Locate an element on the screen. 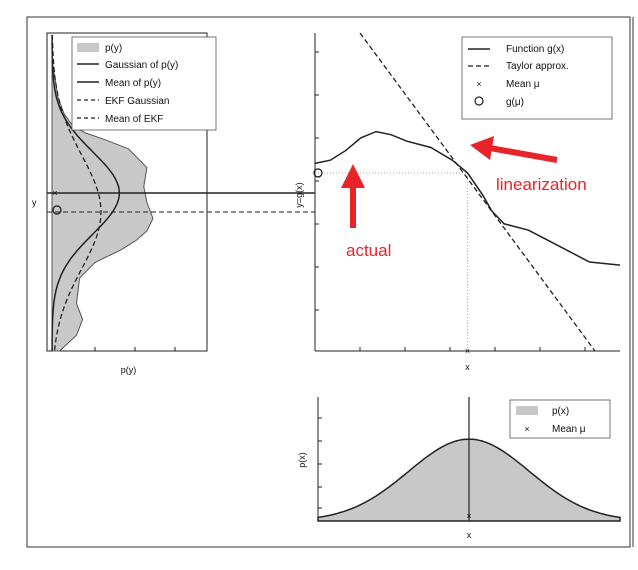  gx-function-curve is located at coordinates (467, 198).